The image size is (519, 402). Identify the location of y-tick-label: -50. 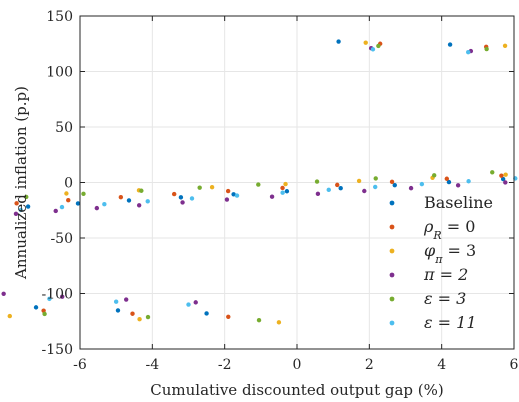
(61, 239).